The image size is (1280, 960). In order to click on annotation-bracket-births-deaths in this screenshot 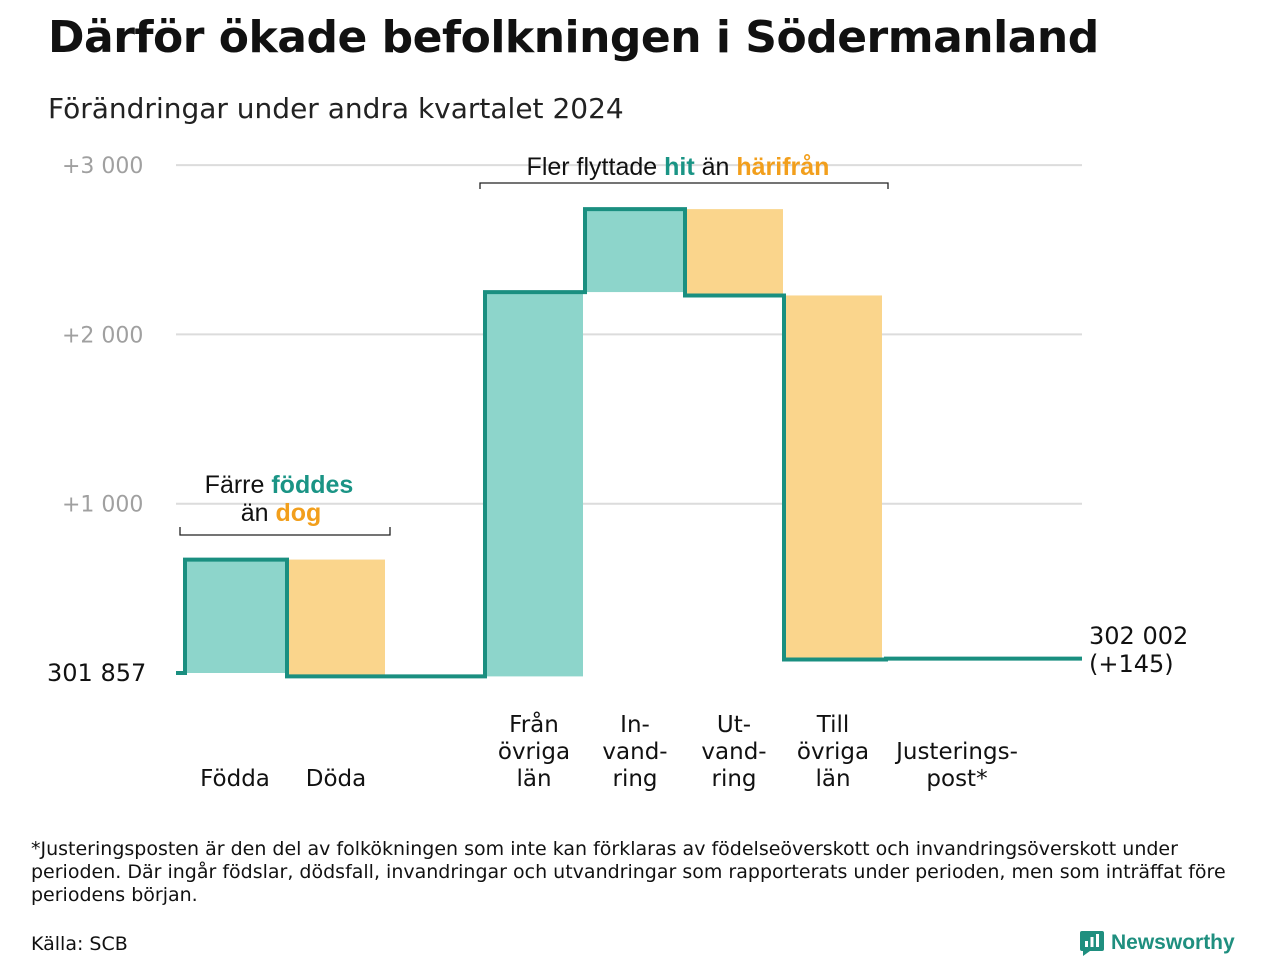, I will do `click(285, 531)`.